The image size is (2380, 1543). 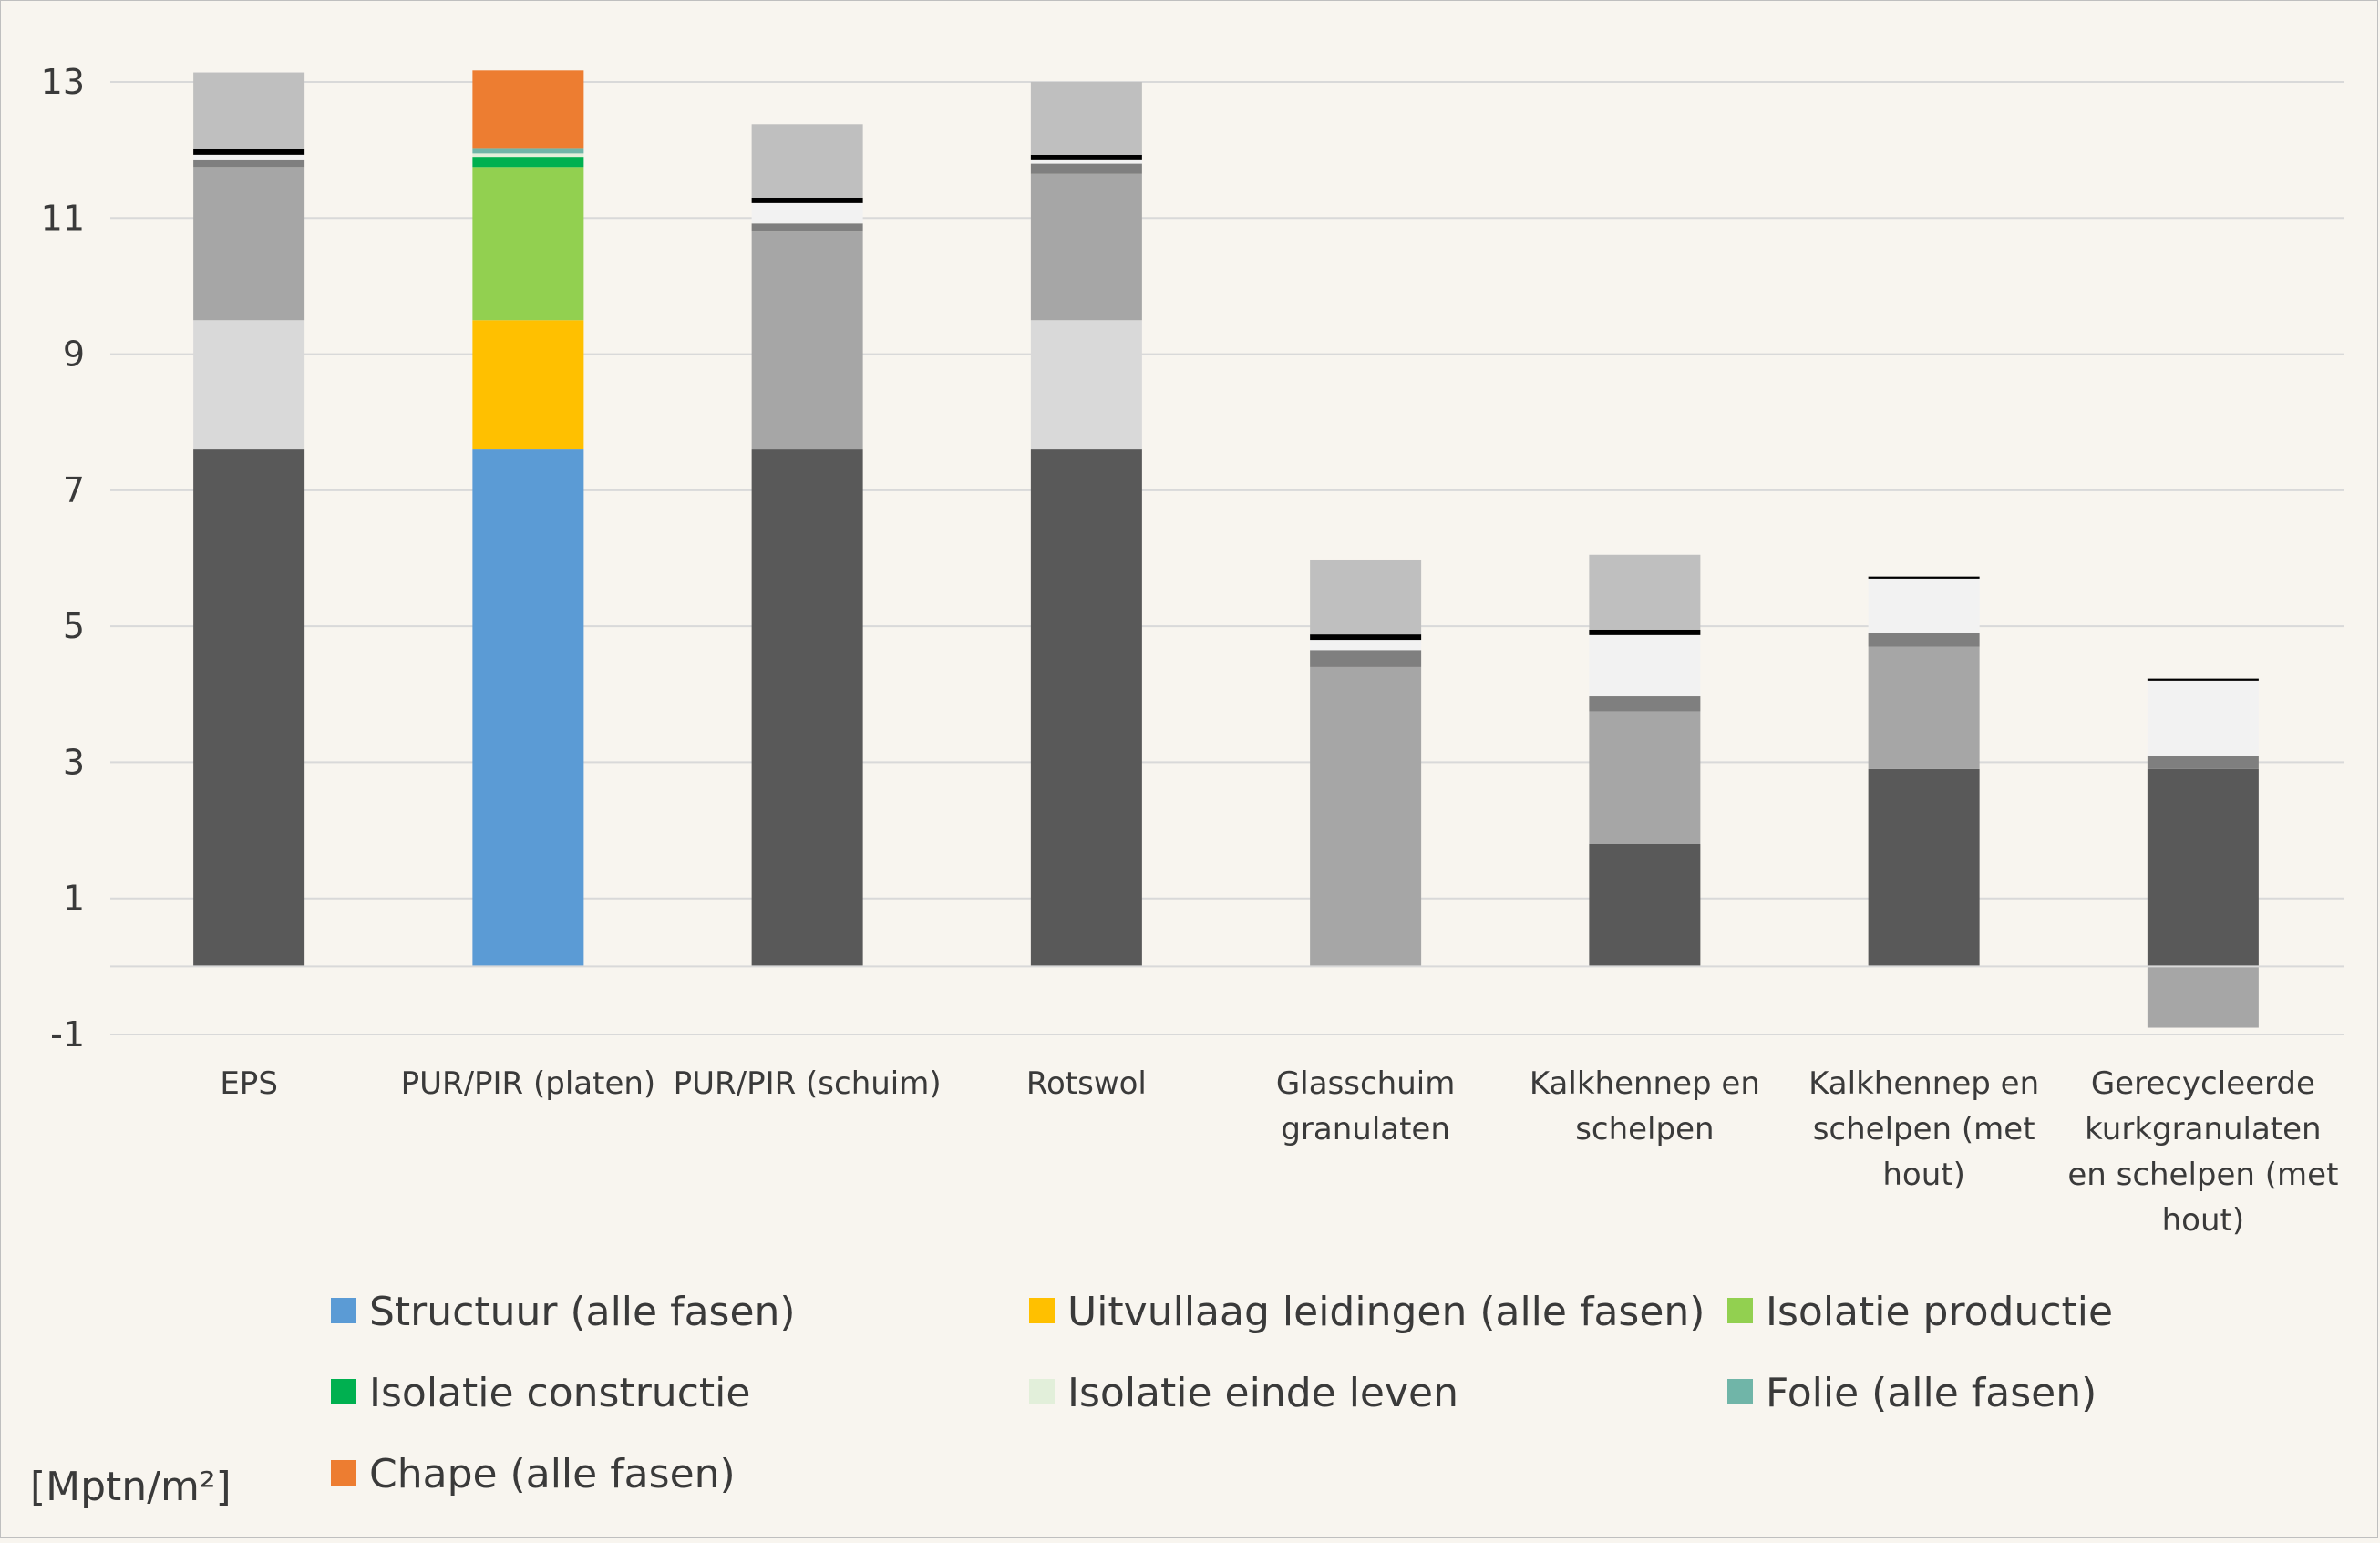 What do you see at coordinates (1087, 1083) in the screenshot?
I see `category-label: Rotswol` at bounding box center [1087, 1083].